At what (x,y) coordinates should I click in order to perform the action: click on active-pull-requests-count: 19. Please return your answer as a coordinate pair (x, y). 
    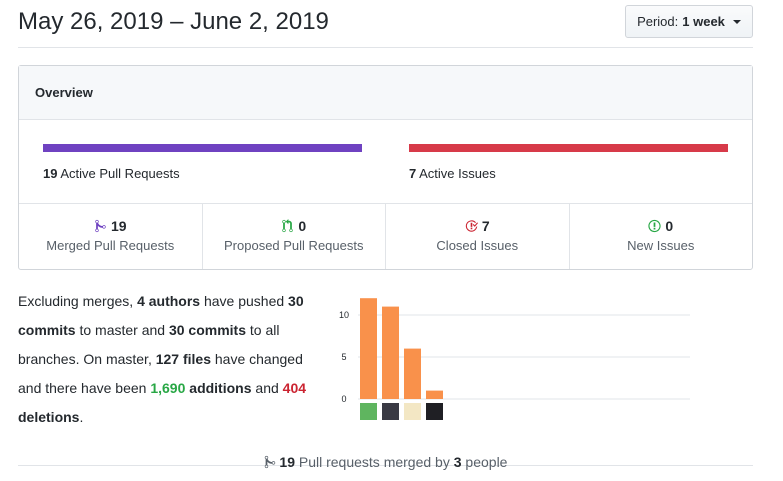
    Looking at the image, I should click on (50, 173).